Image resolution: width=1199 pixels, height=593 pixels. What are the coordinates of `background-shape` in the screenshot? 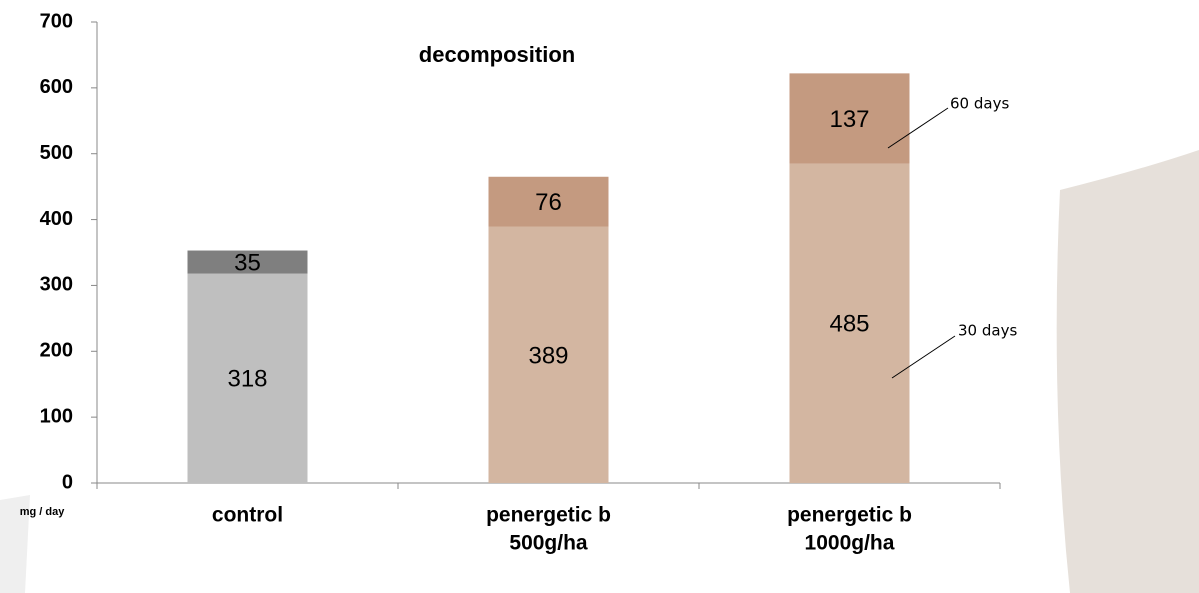 It's located at (15, 544).